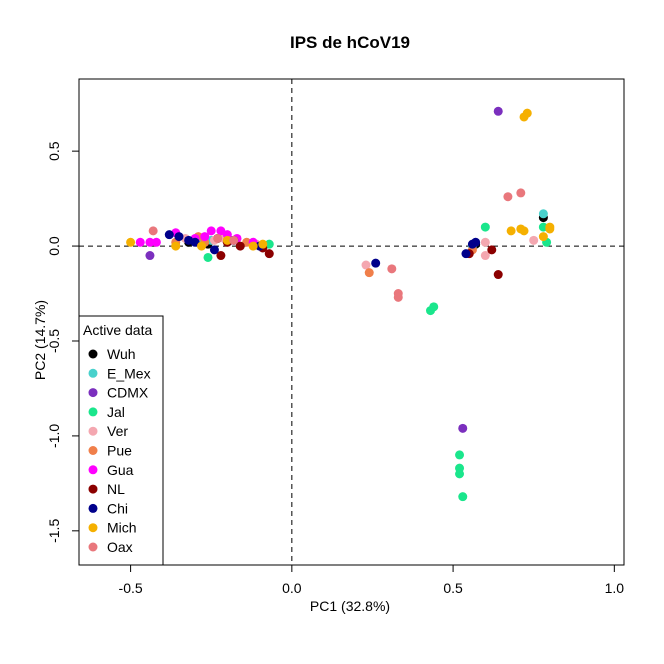 The width and height of the screenshot is (664, 664). What do you see at coordinates (54, 436) in the screenshot?
I see `y-tick-label: -1.0` at bounding box center [54, 436].